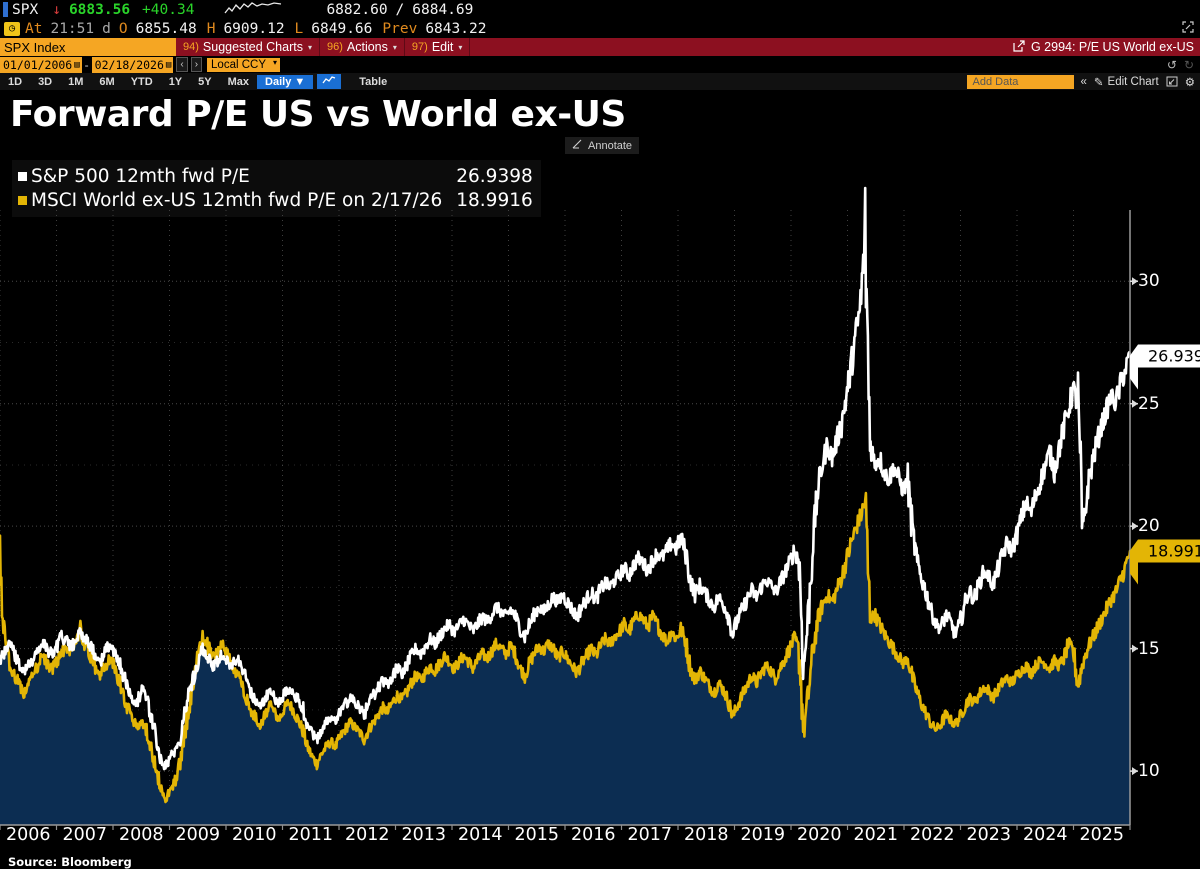 The height and width of the screenshot is (869, 1200). What do you see at coordinates (123, 29) in the screenshot?
I see `open-label: O` at bounding box center [123, 29].